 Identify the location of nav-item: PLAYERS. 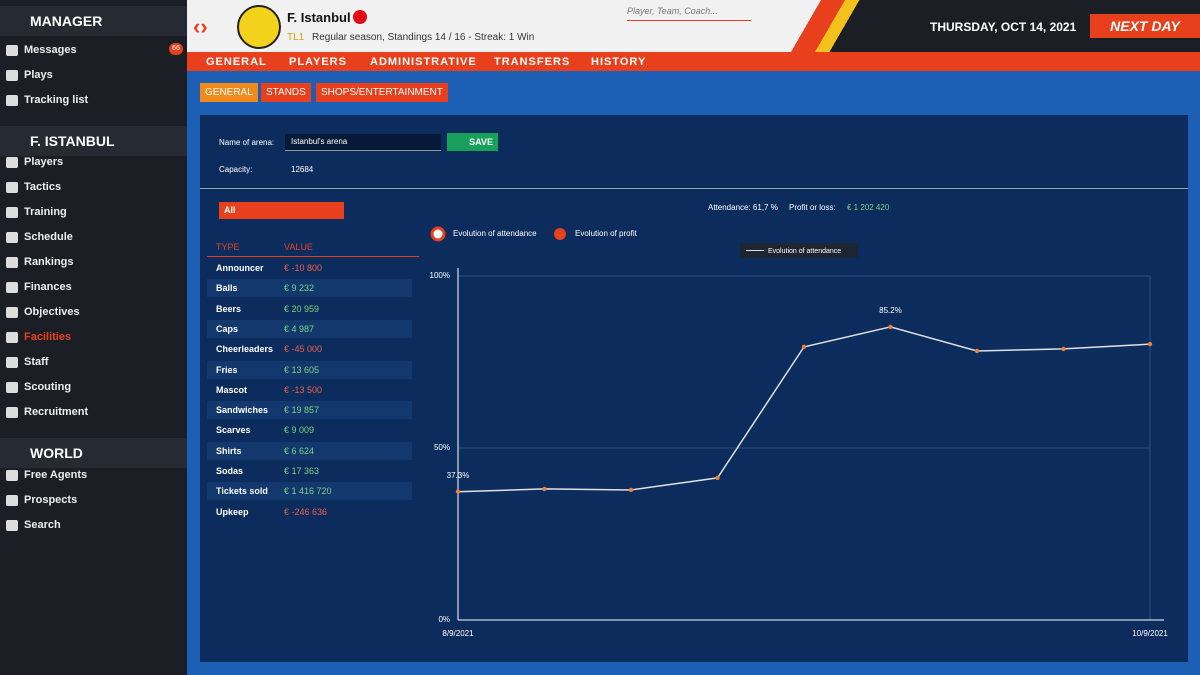
(318, 62).